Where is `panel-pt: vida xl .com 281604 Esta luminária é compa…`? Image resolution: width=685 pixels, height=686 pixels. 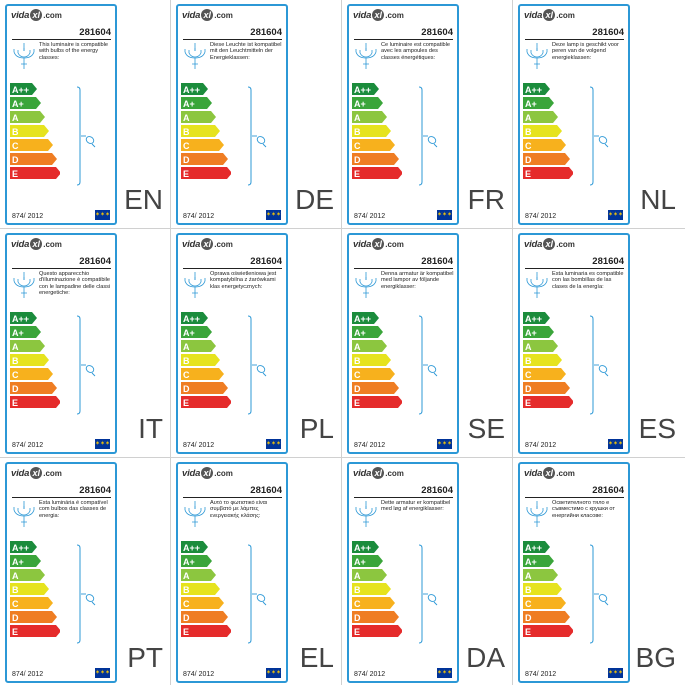 panel-pt: vida xl .com 281604 Esta luminária é compa… is located at coordinates (85, 572).